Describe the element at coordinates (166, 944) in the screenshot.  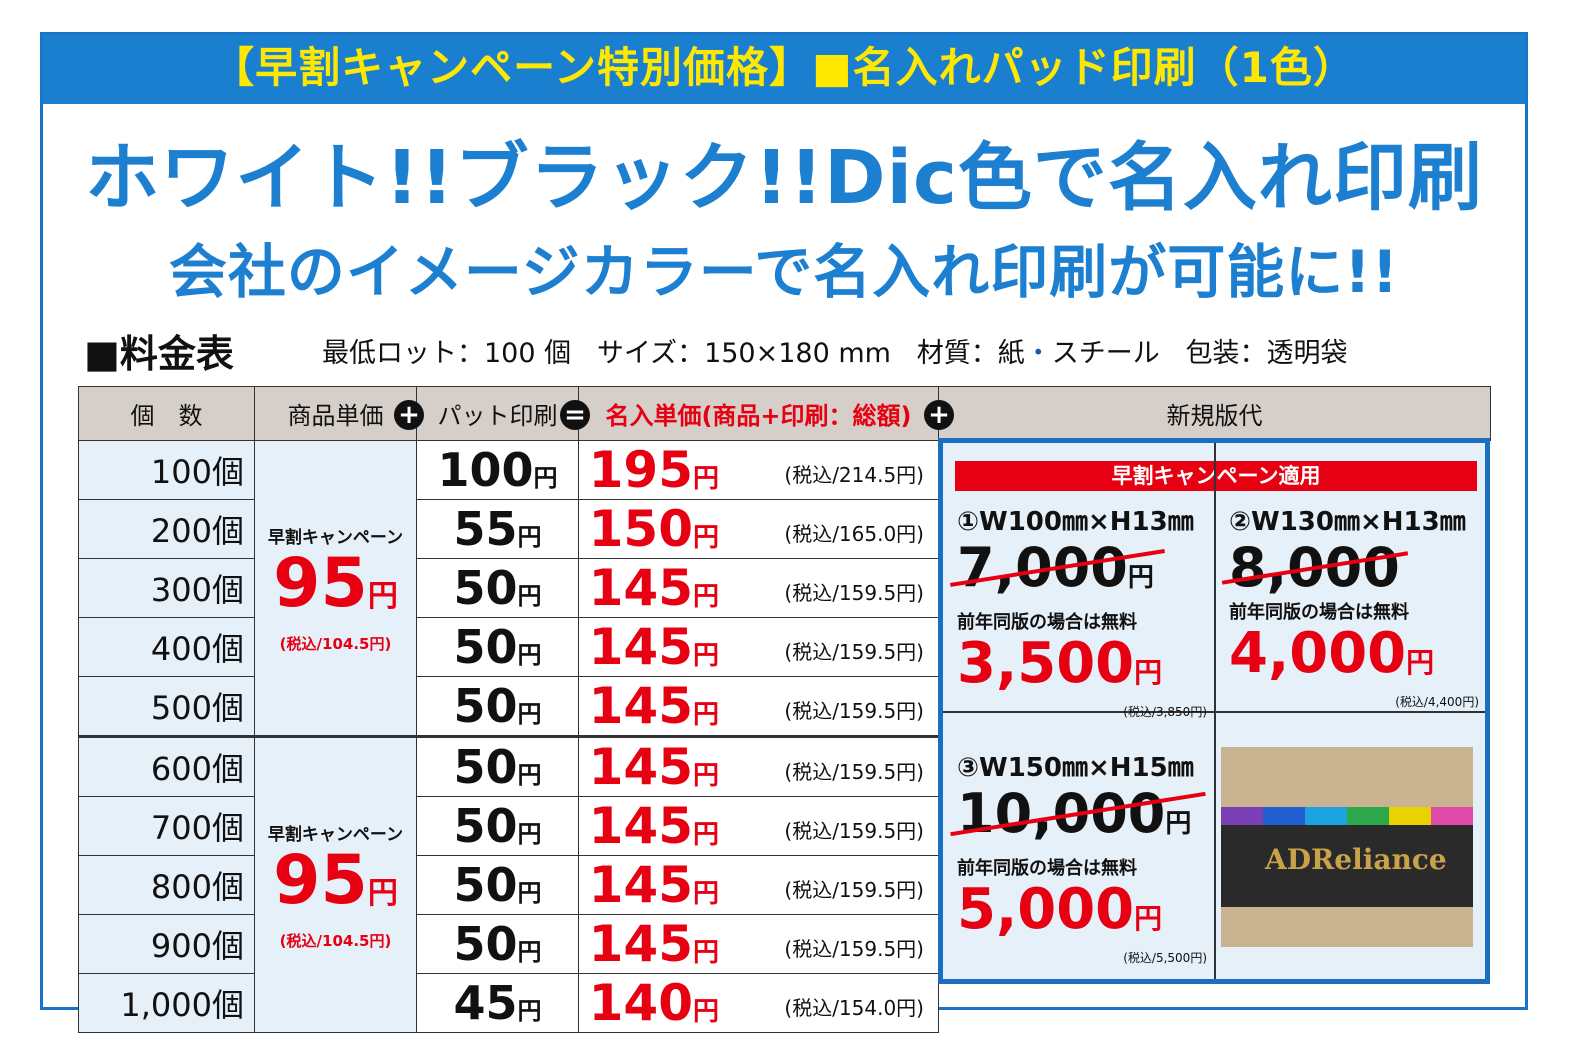
I see `qty-cell: 900個` at that location.